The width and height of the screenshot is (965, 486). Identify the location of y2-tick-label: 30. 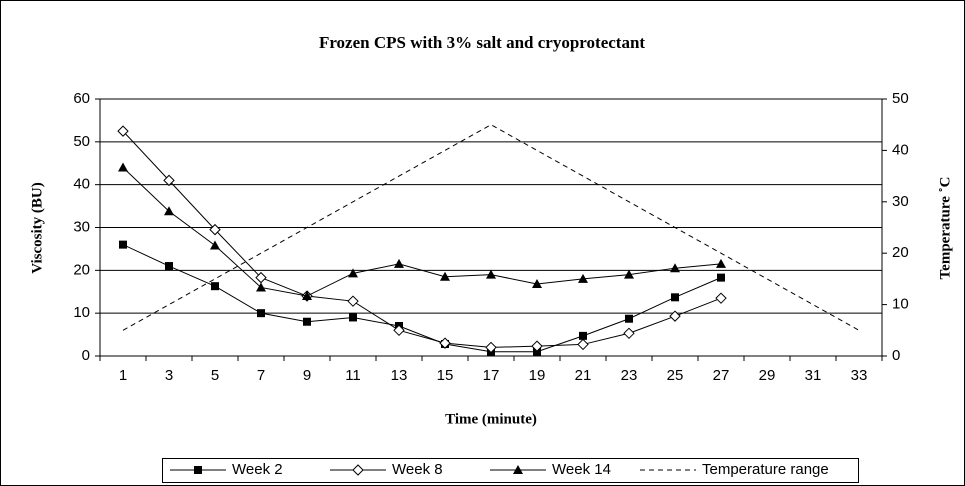
(900, 201).